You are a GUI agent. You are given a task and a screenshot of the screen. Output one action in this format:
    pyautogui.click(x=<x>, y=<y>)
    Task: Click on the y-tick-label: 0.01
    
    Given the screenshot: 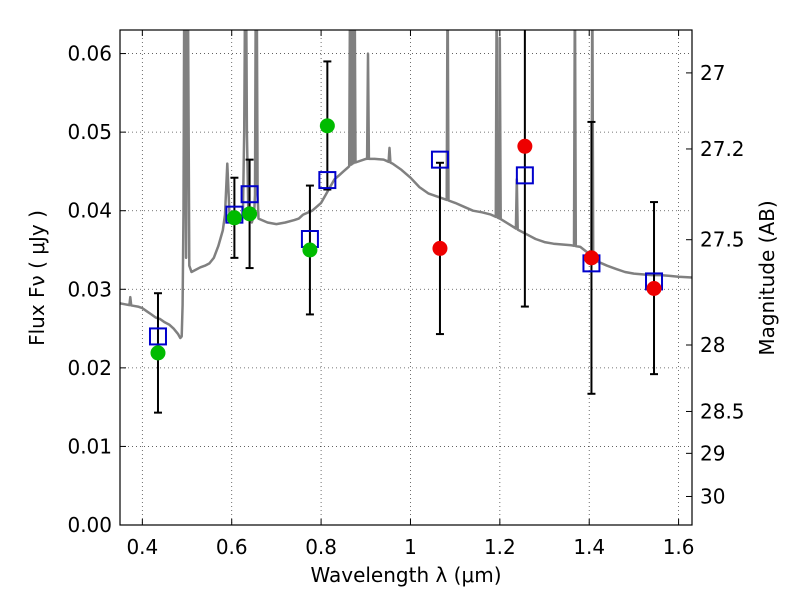 What is the action you would take?
    pyautogui.click(x=89, y=446)
    